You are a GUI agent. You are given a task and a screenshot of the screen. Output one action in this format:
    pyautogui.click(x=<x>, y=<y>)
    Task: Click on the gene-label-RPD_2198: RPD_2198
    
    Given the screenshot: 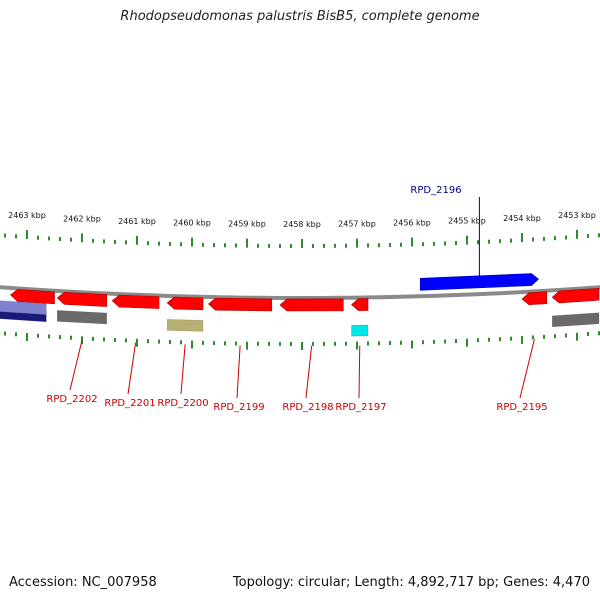 What is the action you would take?
    pyautogui.click(x=307, y=407)
    